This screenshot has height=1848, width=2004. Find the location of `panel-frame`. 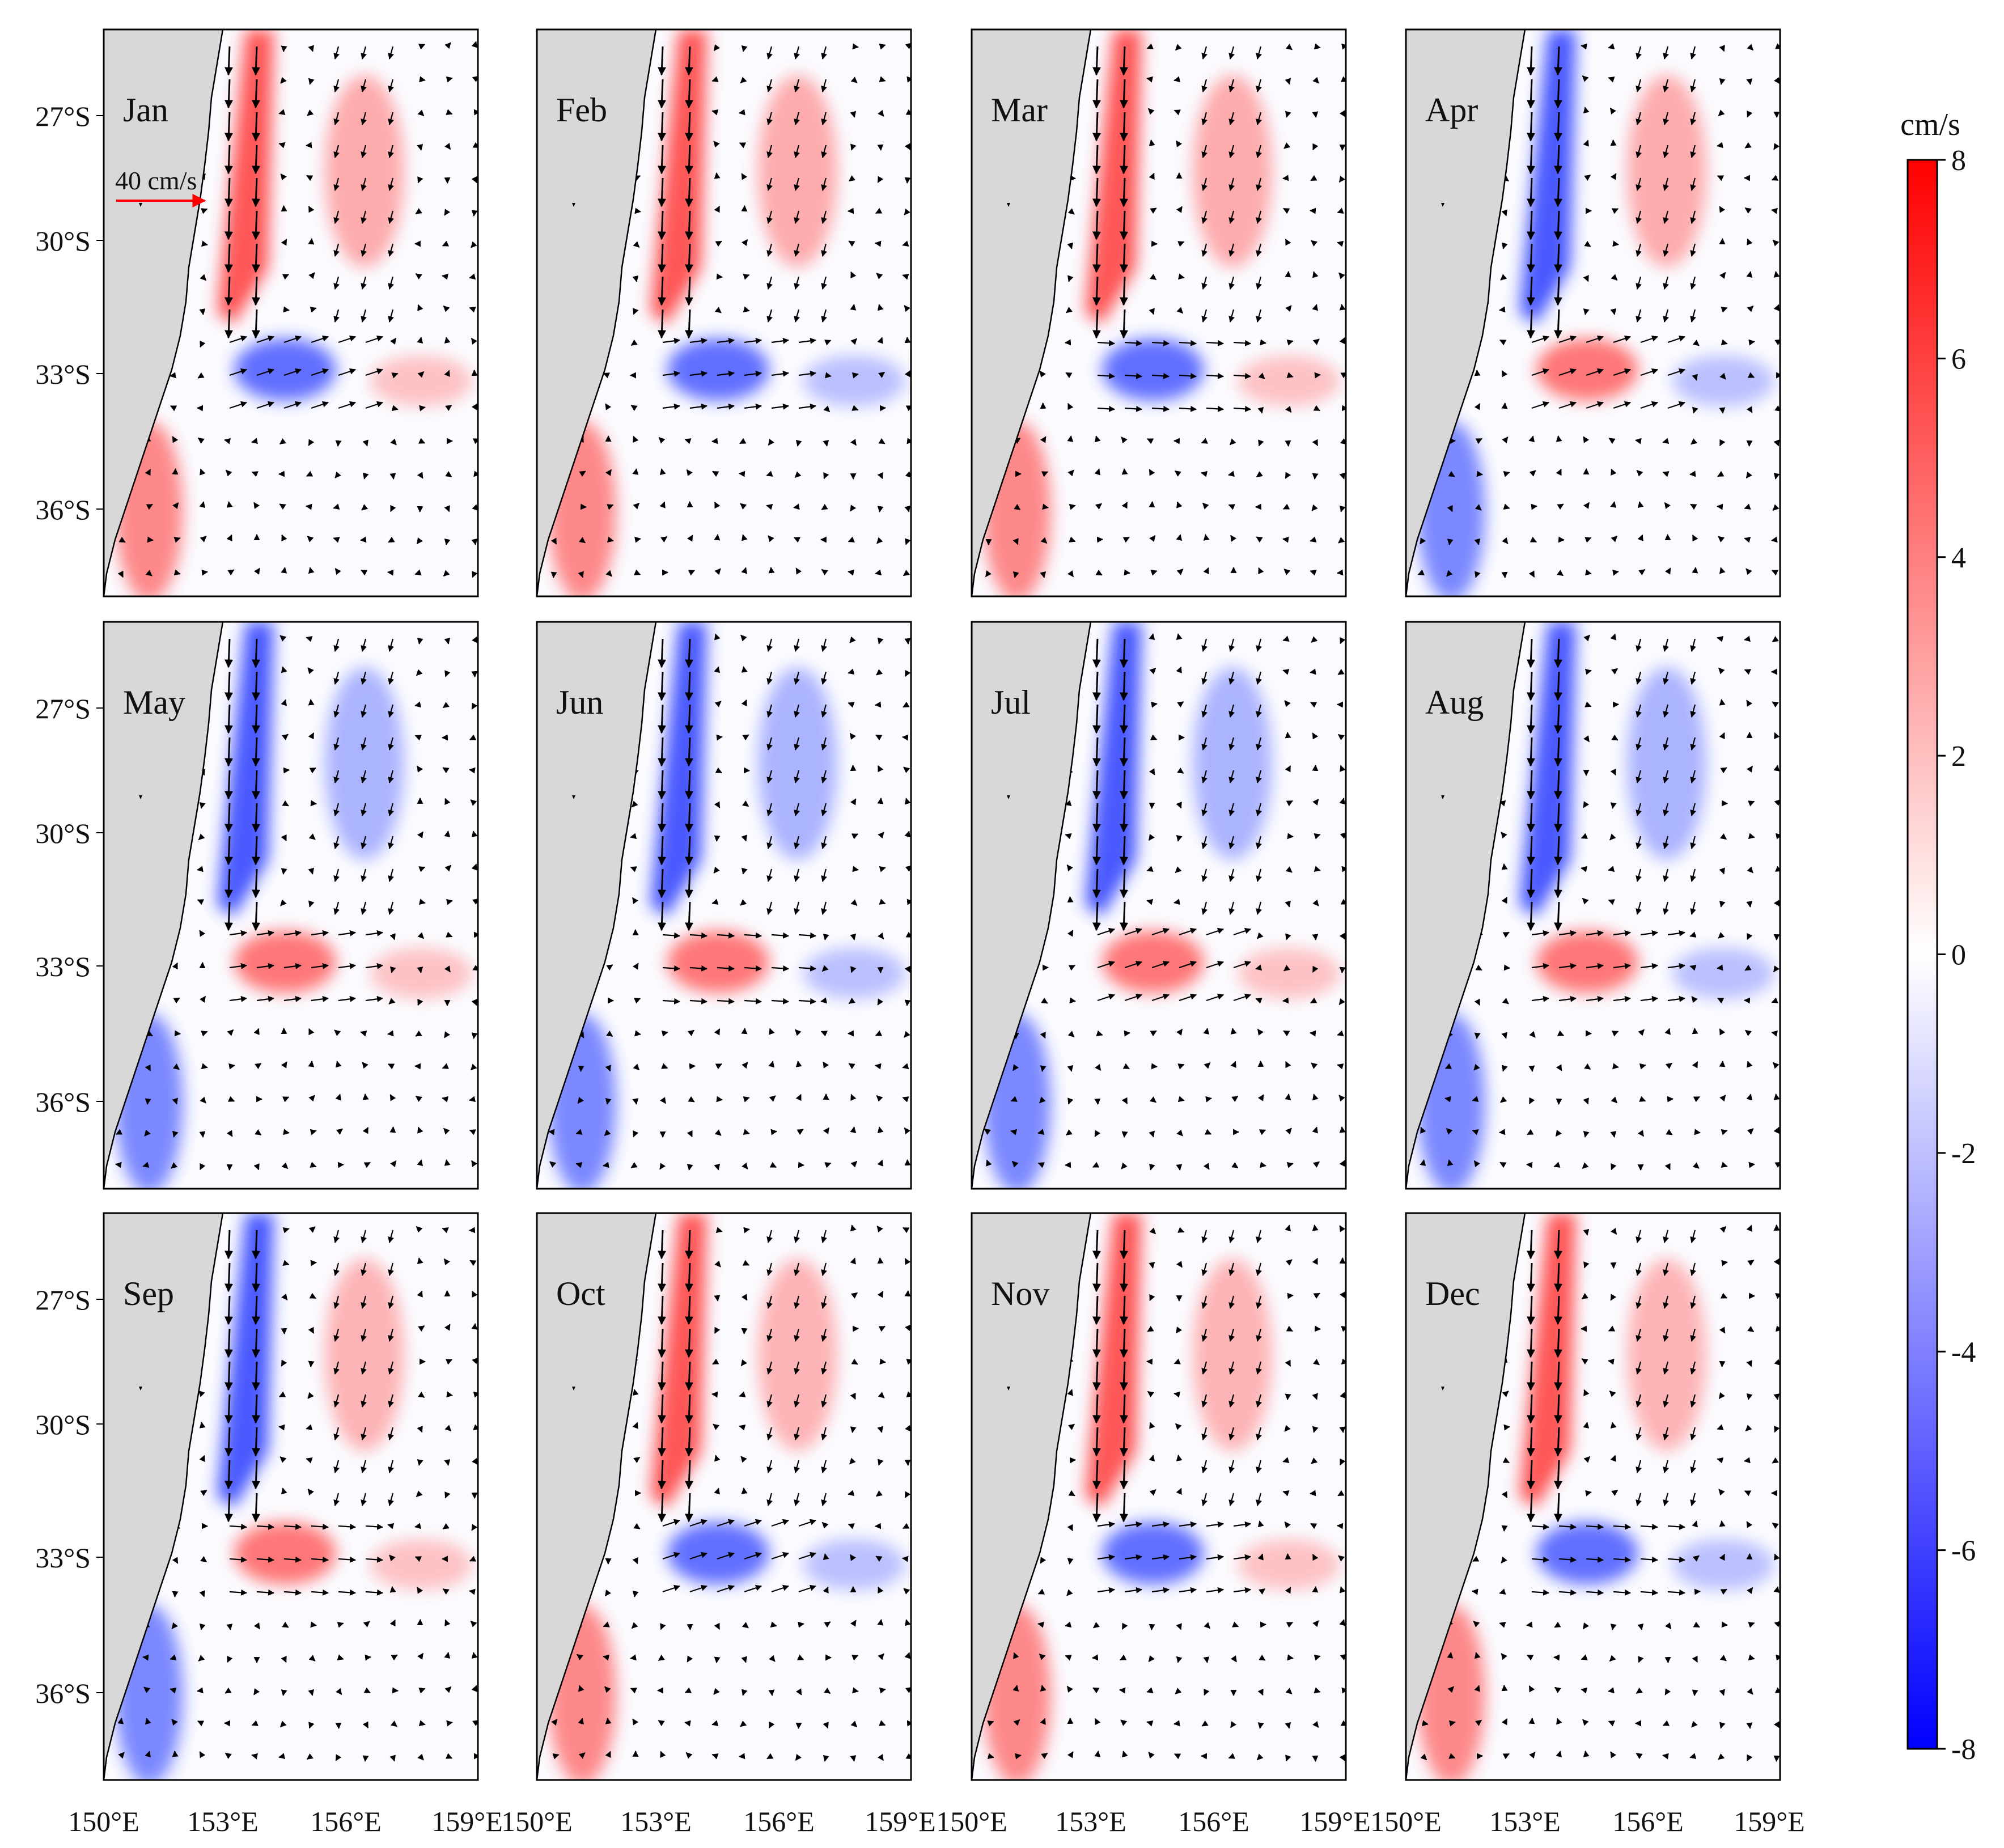

panel-frame is located at coordinates (291, 312).